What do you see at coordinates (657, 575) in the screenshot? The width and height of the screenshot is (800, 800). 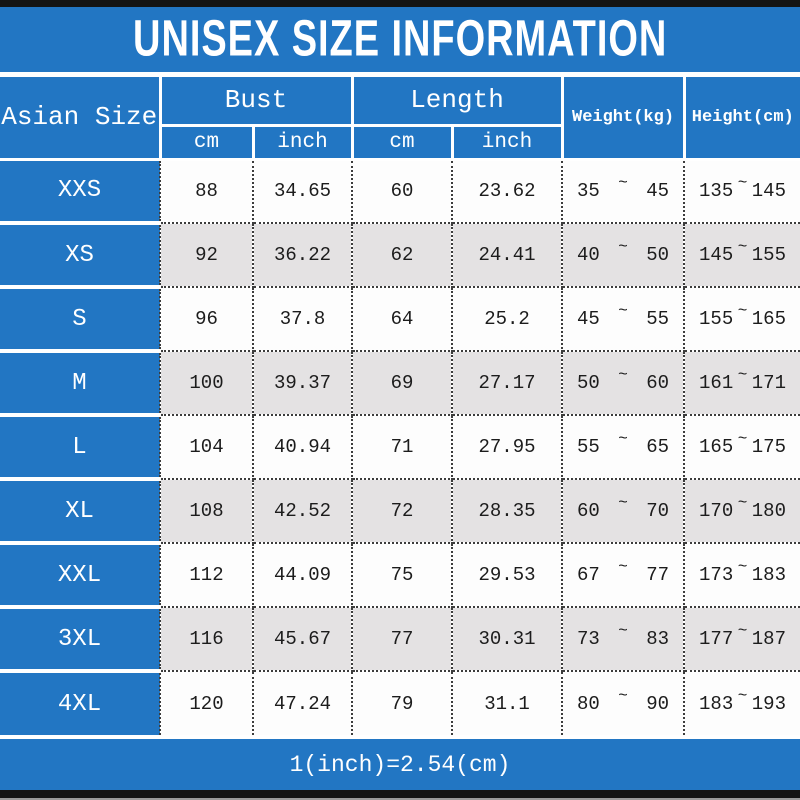 I see `weight-range-max: 77` at bounding box center [657, 575].